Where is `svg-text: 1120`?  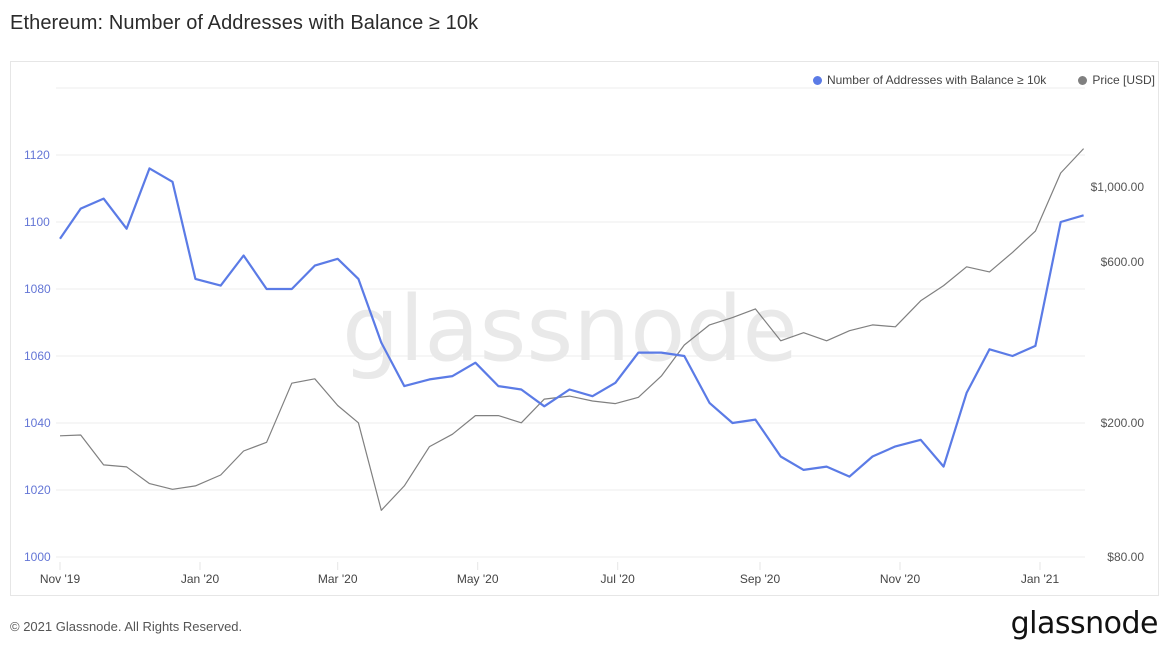 svg-text: 1120 is located at coordinates (37, 155).